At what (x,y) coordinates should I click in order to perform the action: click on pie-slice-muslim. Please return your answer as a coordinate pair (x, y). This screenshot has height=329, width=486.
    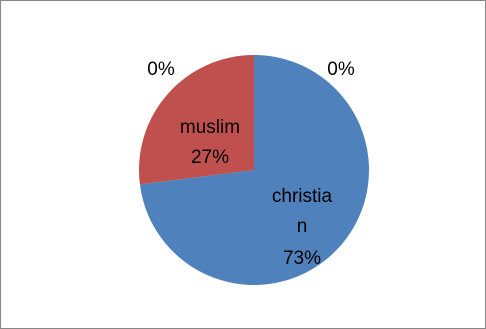
    Looking at the image, I should click on (196, 120).